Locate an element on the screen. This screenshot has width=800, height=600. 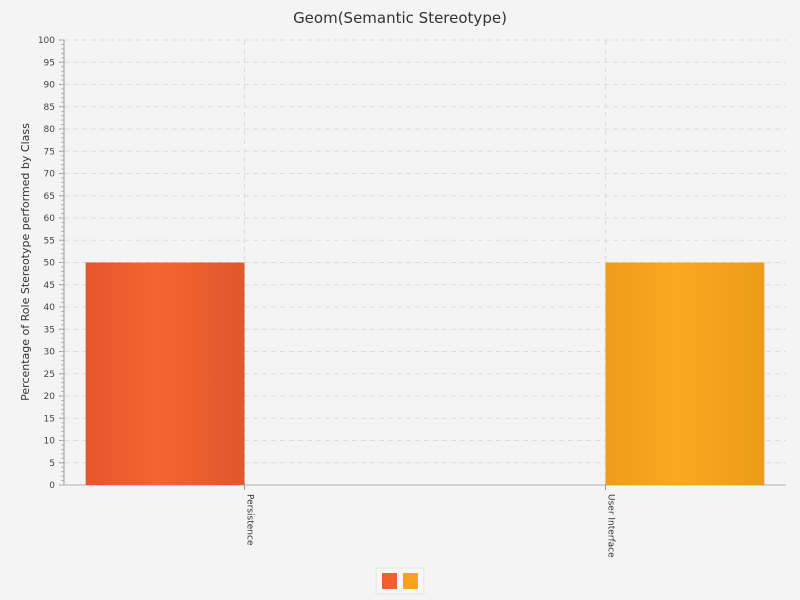
chart-title: Geom(Semantic Stereotype) is located at coordinates (400, 18).